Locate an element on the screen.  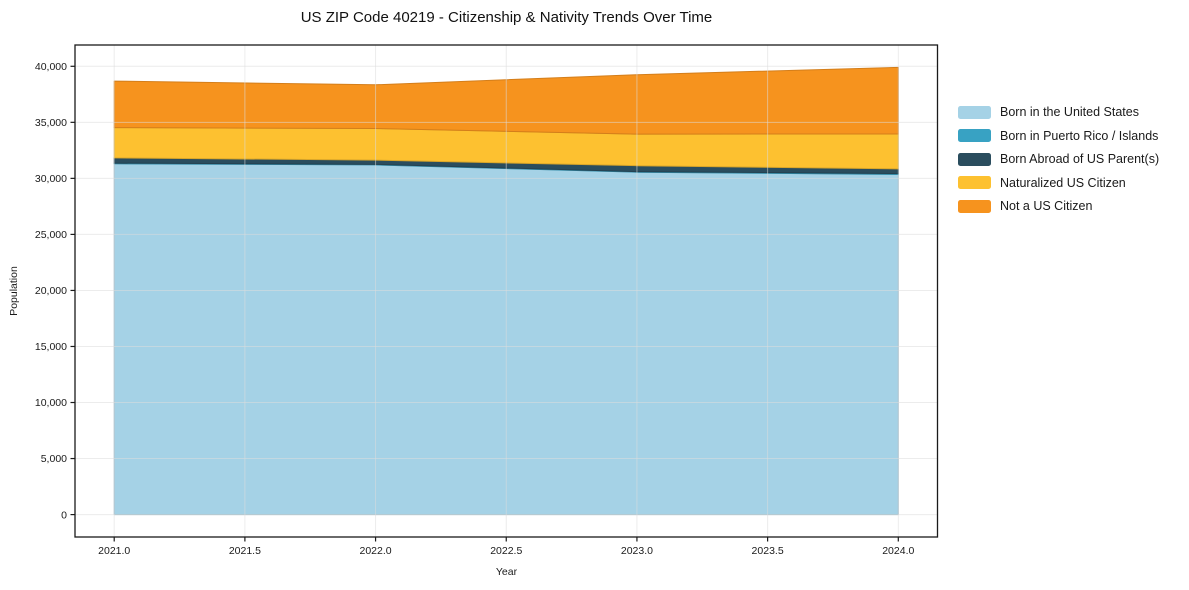
x-tick-label: 2022.5 is located at coordinates (506, 551).